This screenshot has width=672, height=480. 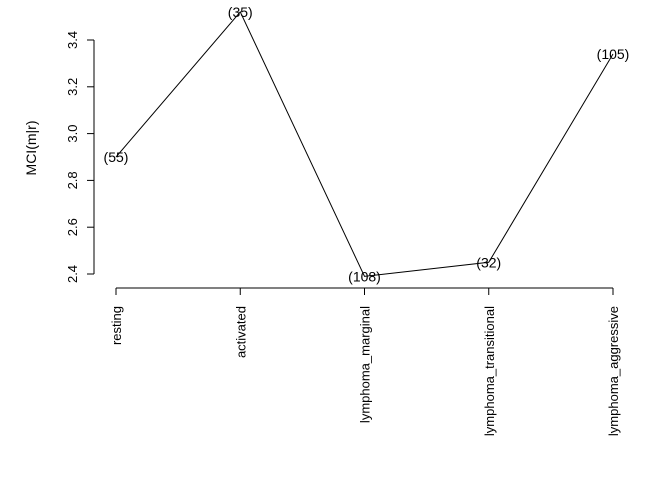 What do you see at coordinates (364, 276) in the screenshot?
I see `point-label: (108)` at bounding box center [364, 276].